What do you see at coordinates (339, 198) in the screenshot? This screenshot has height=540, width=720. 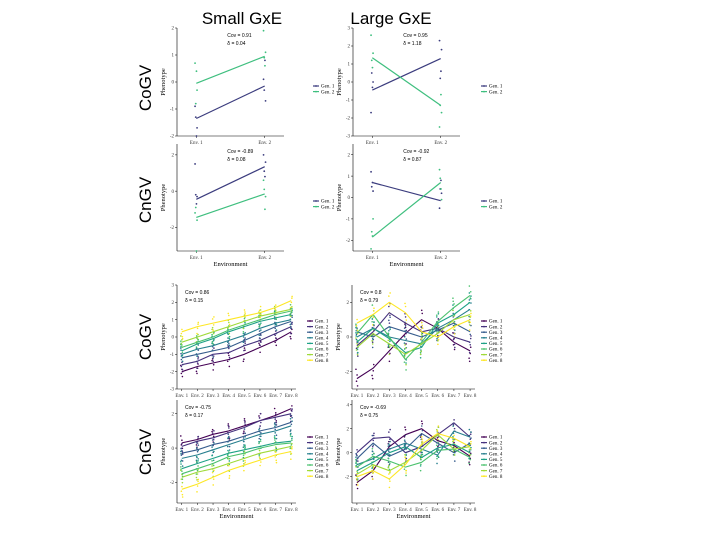 I see `y-axis-label: Phenotype` at bounding box center [339, 198].